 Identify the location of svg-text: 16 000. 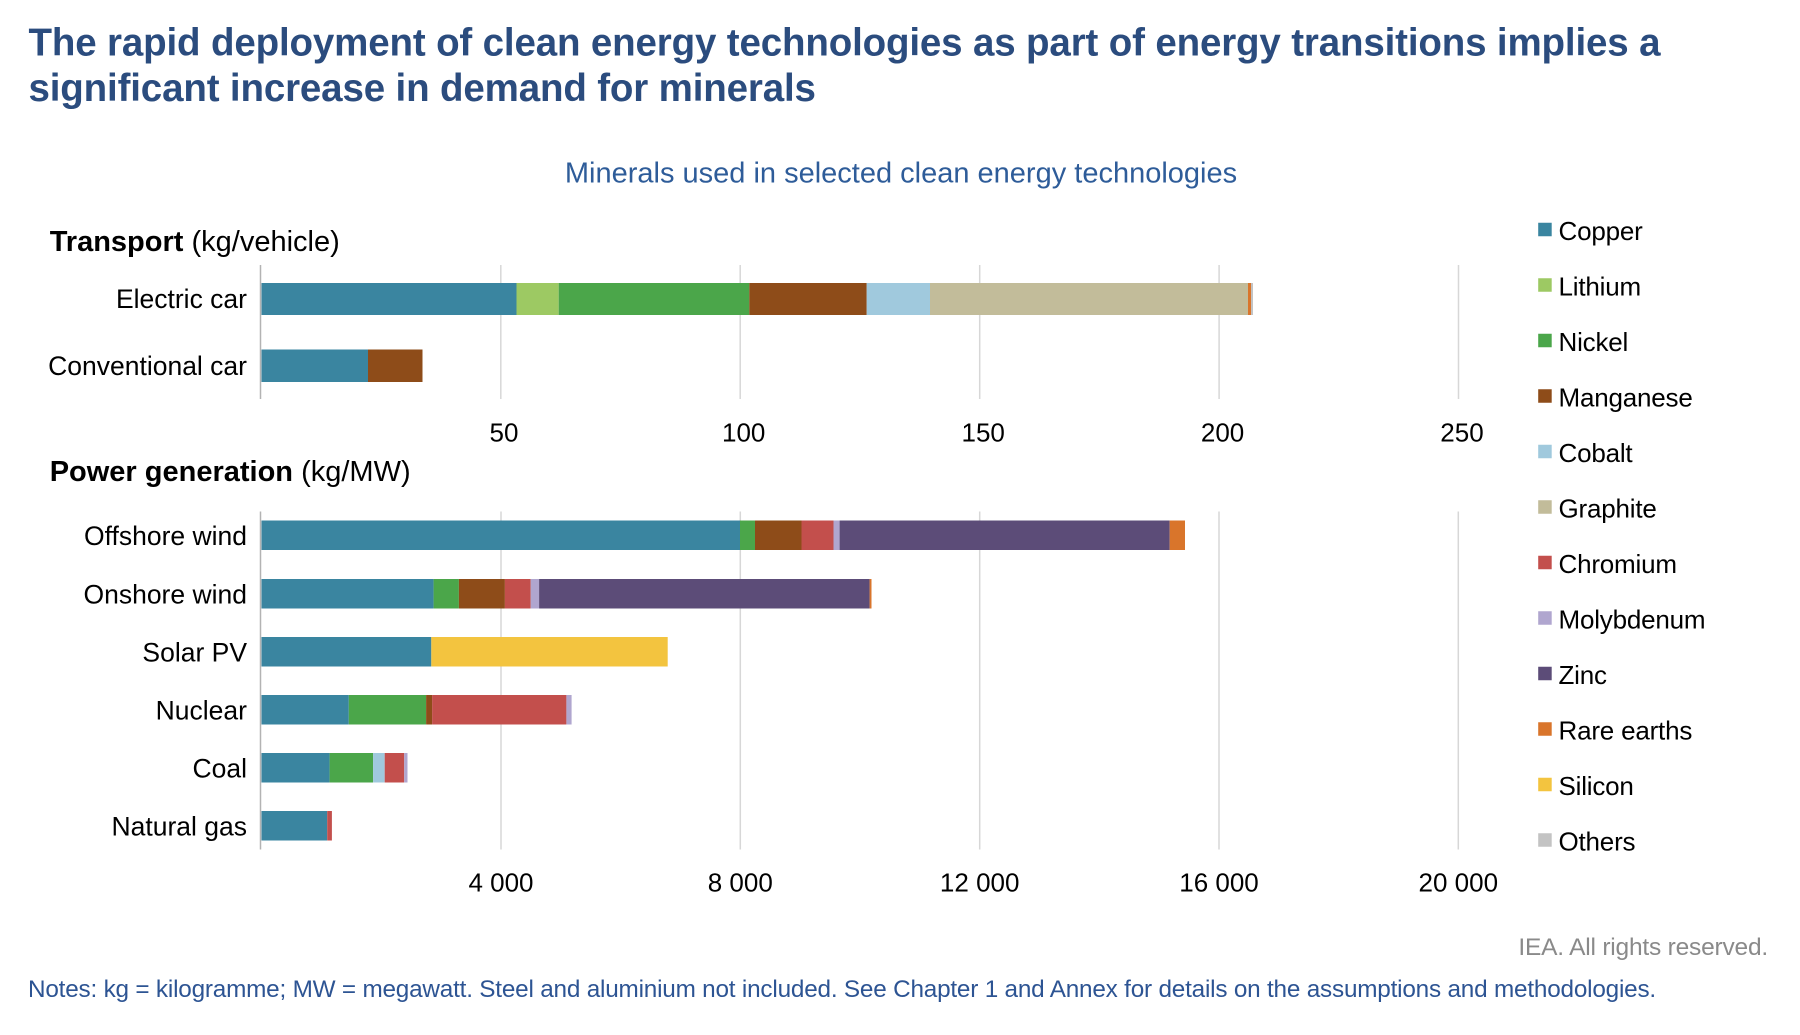
(1219, 883).